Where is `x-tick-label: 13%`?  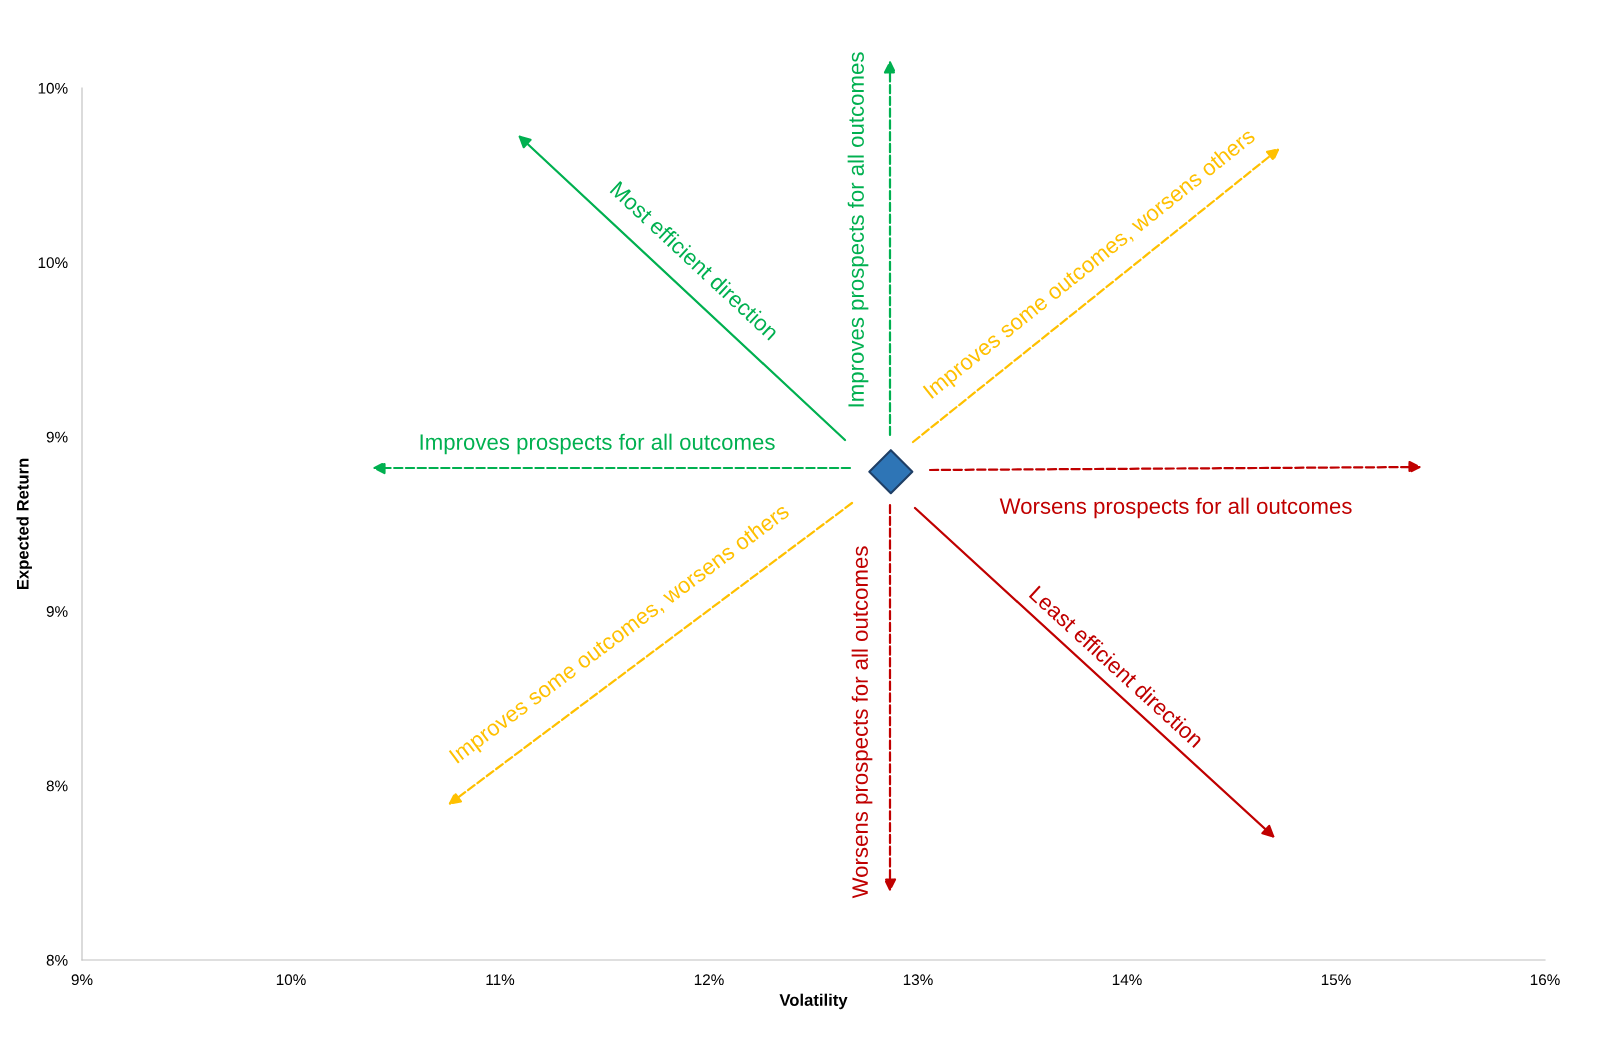 x-tick-label: 13% is located at coordinates (918, 980).